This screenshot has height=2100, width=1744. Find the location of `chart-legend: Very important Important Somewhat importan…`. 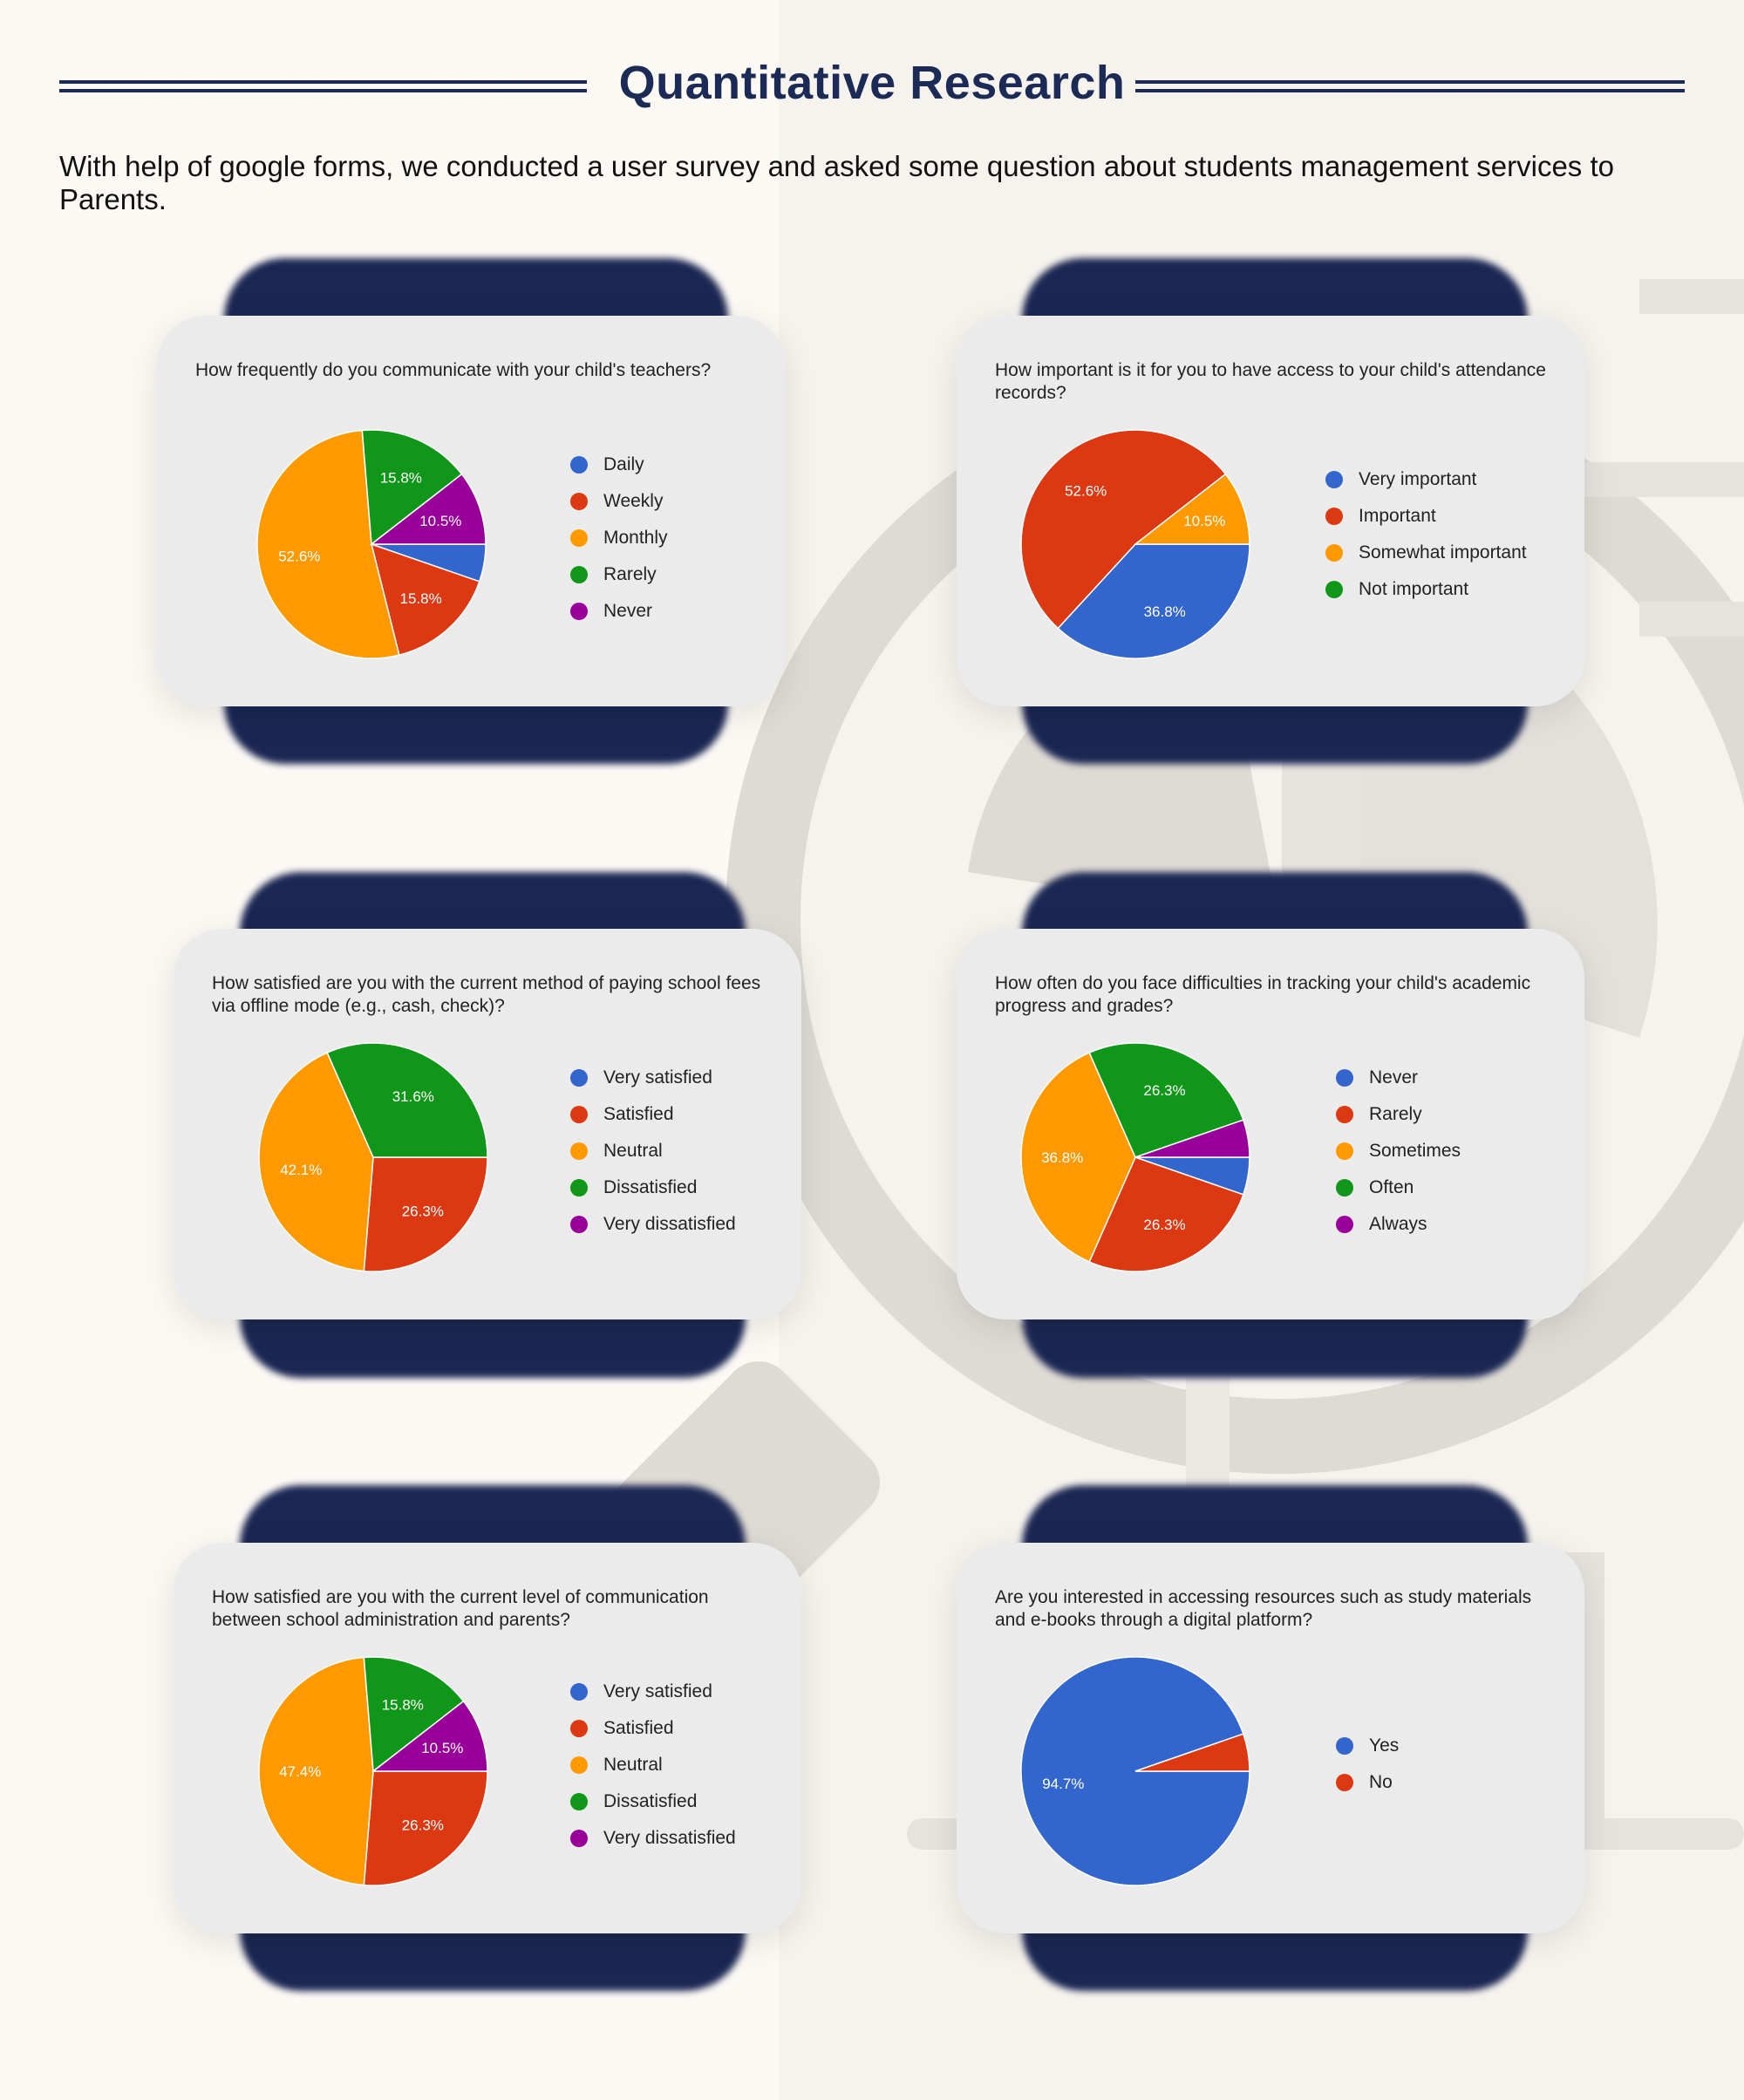

chart-legend: Very important Important Somewhat importan… is located at coordinates (1426, 534).